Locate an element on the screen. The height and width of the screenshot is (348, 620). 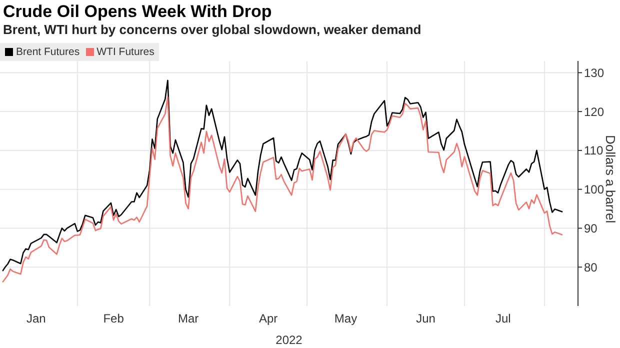
legend-label: WTI Futures is located at coordinates (125, 52).